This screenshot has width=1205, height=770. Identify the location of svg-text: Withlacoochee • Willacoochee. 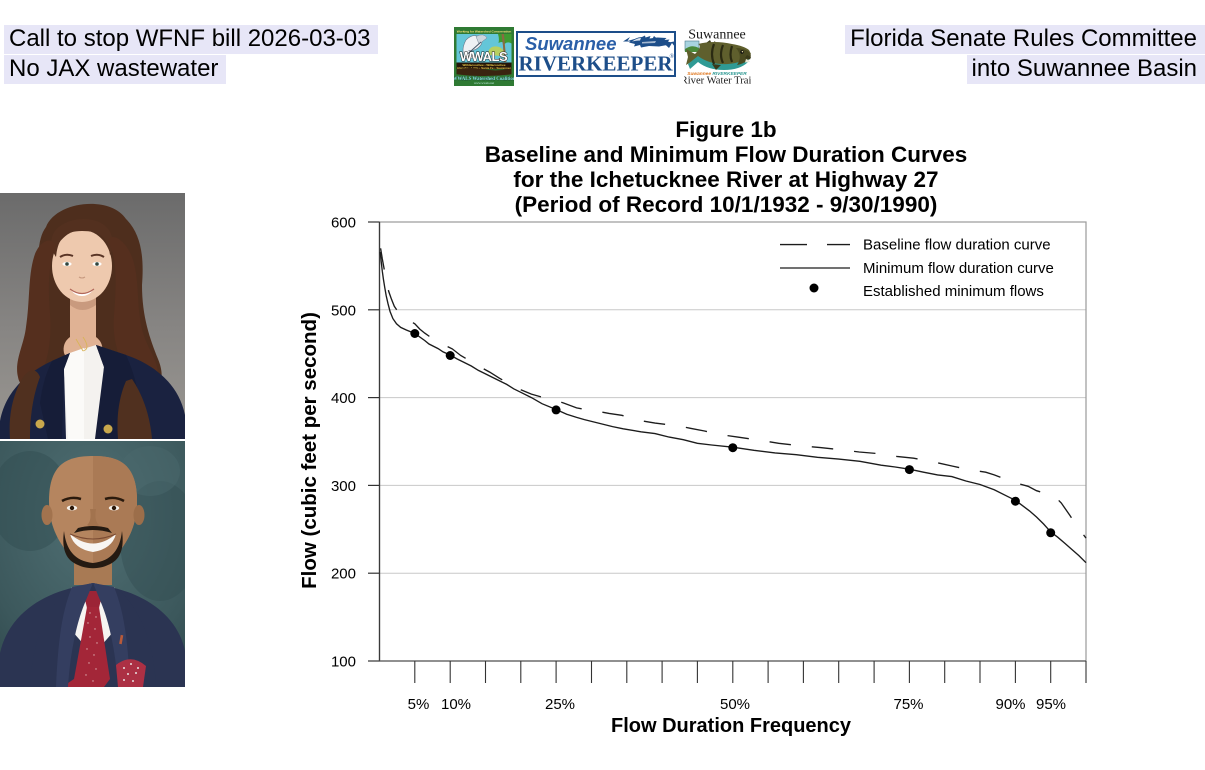
(483, 65).